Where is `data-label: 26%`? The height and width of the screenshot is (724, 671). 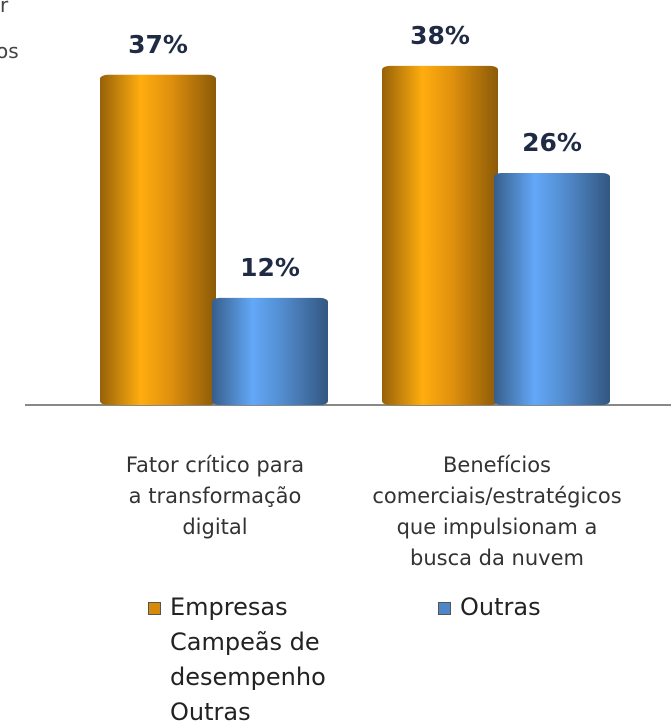
data-label: 26% is located at coordinates (552, 142).